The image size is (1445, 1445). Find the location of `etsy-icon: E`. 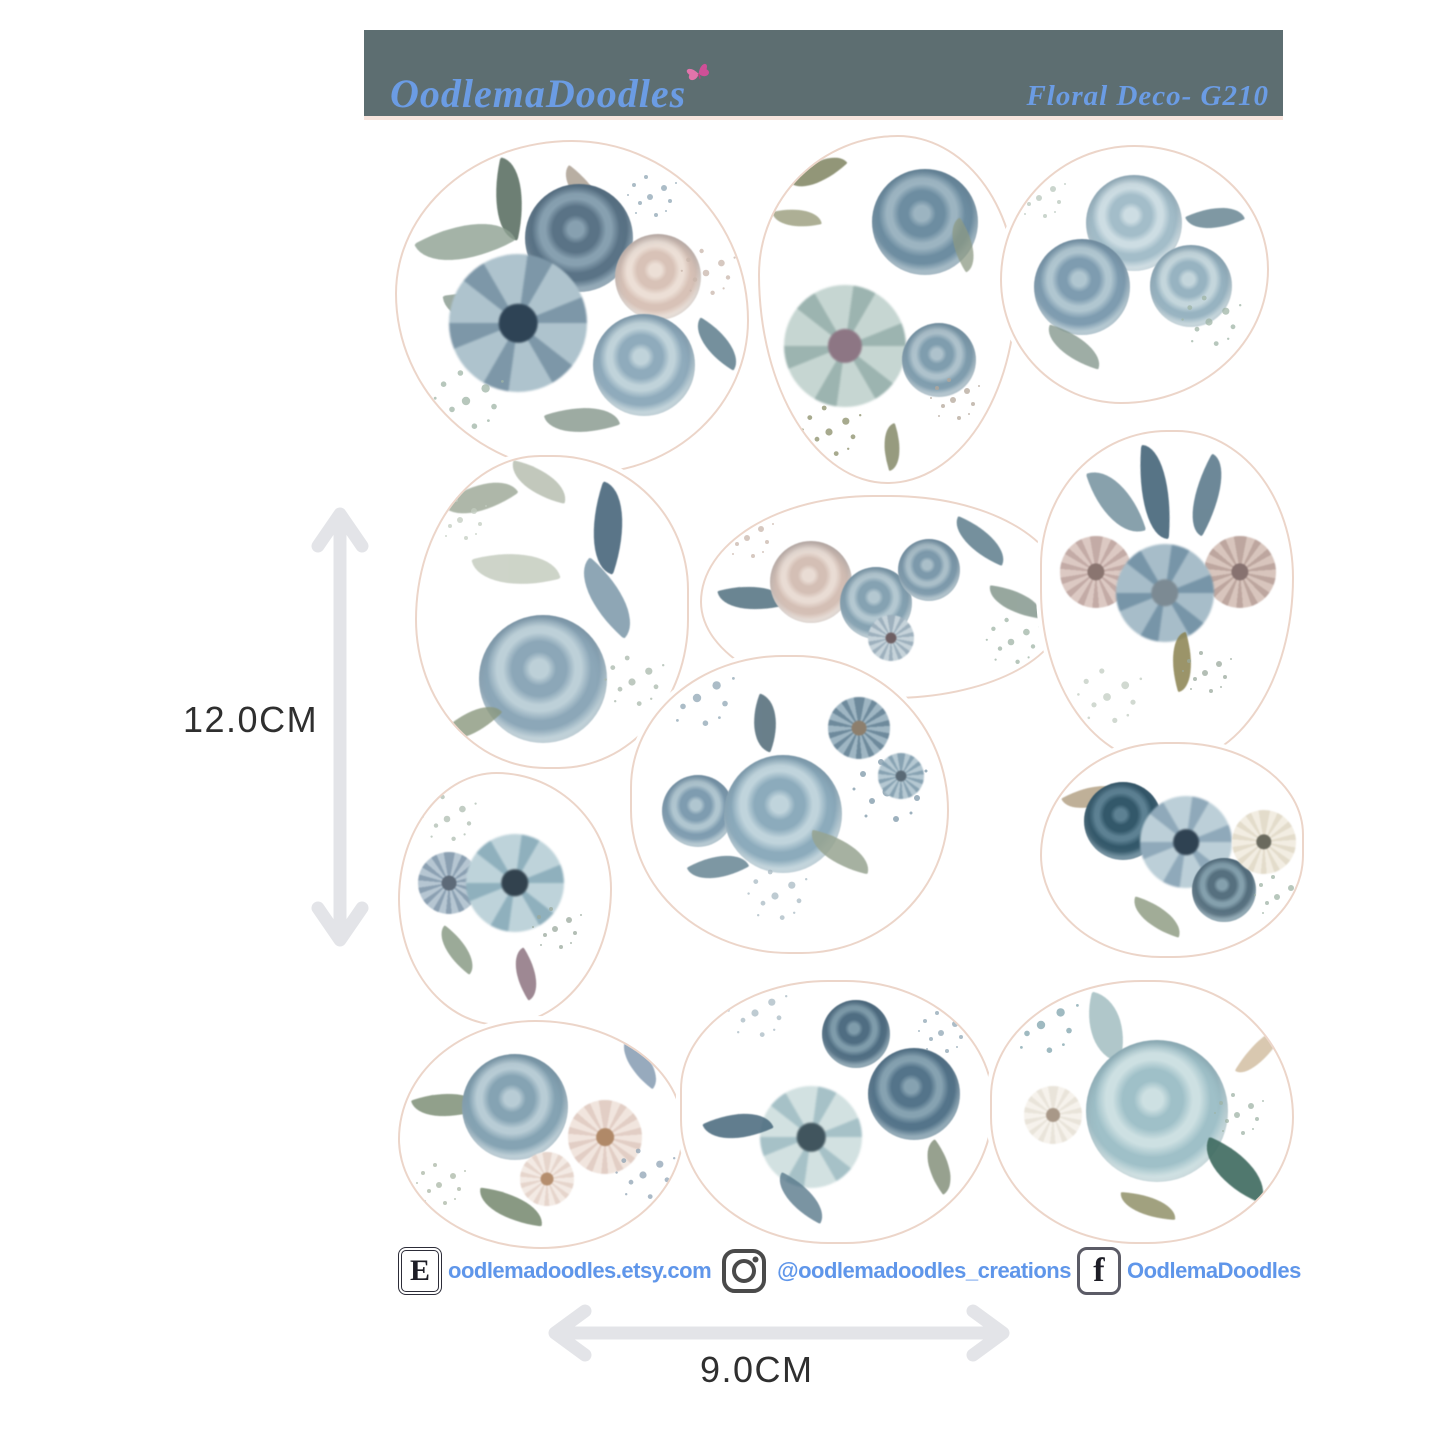

etsy-icon: E is located at coordinates (420, 1271).